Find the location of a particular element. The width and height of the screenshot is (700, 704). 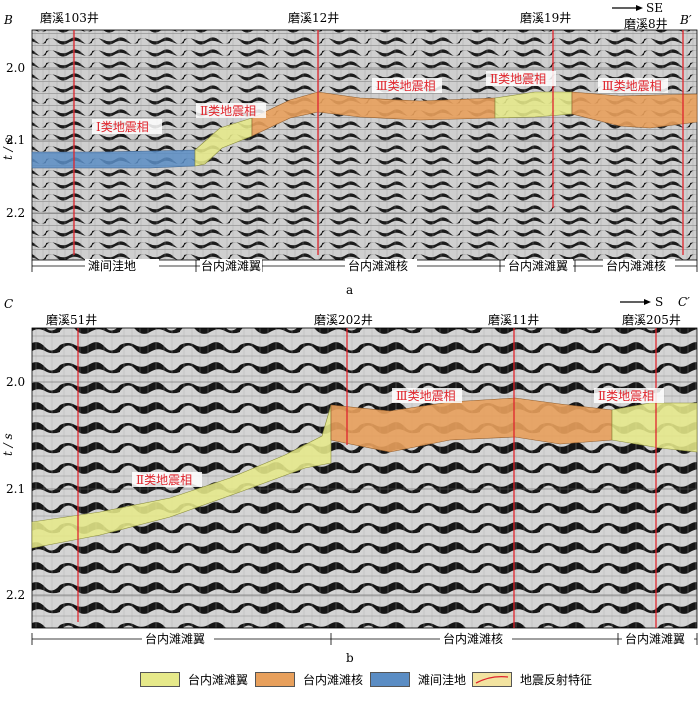

well-label: 磨溪8井 is located at coordinates (646, 24).